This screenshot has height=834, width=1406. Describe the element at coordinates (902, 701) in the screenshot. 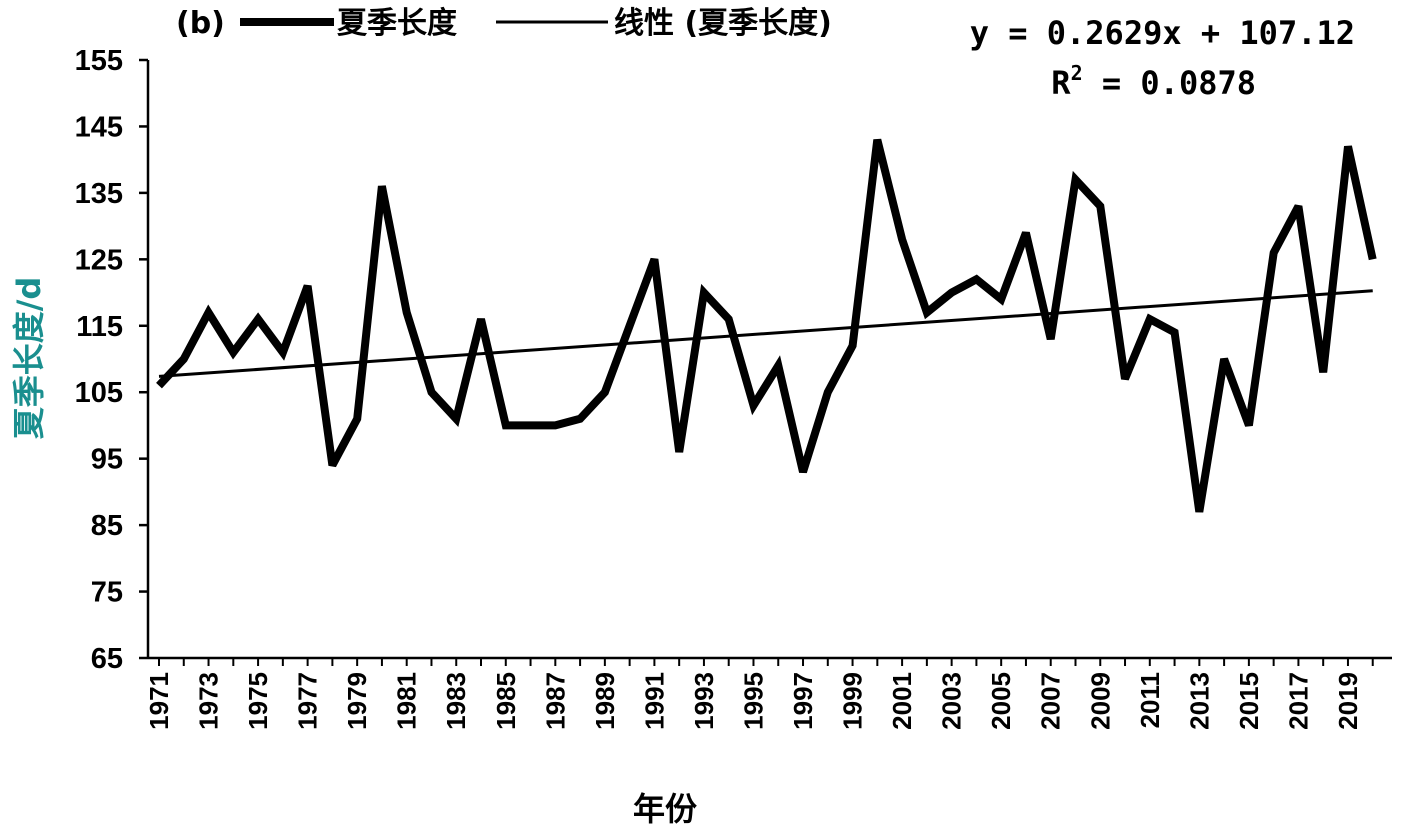

I see `x-tick-label: 2001` at that location.